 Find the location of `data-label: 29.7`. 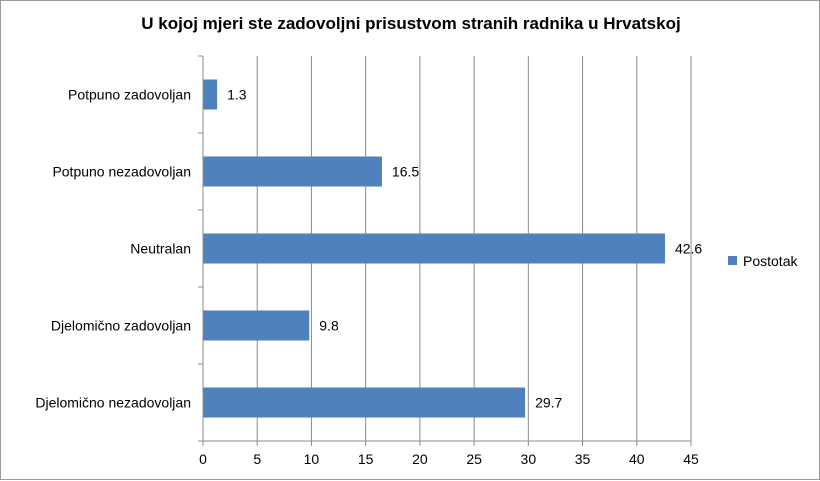

data-label: 29.7 is located at coordinates (548, 403).